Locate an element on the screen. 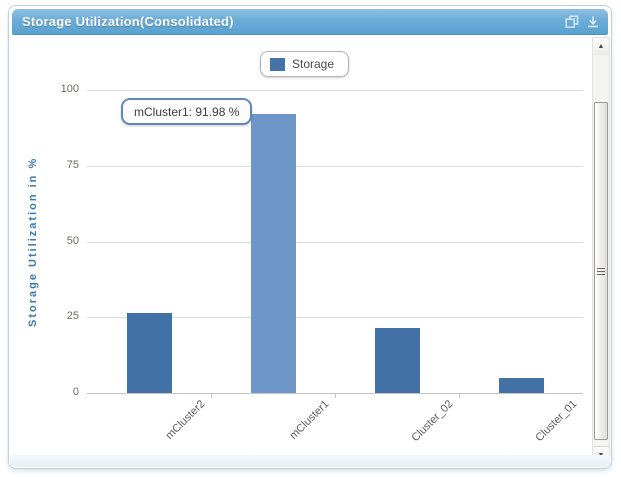 The height and width of the screenshot is (477, 621). y-tick-label: 25 is located at coordinates (72, 316).